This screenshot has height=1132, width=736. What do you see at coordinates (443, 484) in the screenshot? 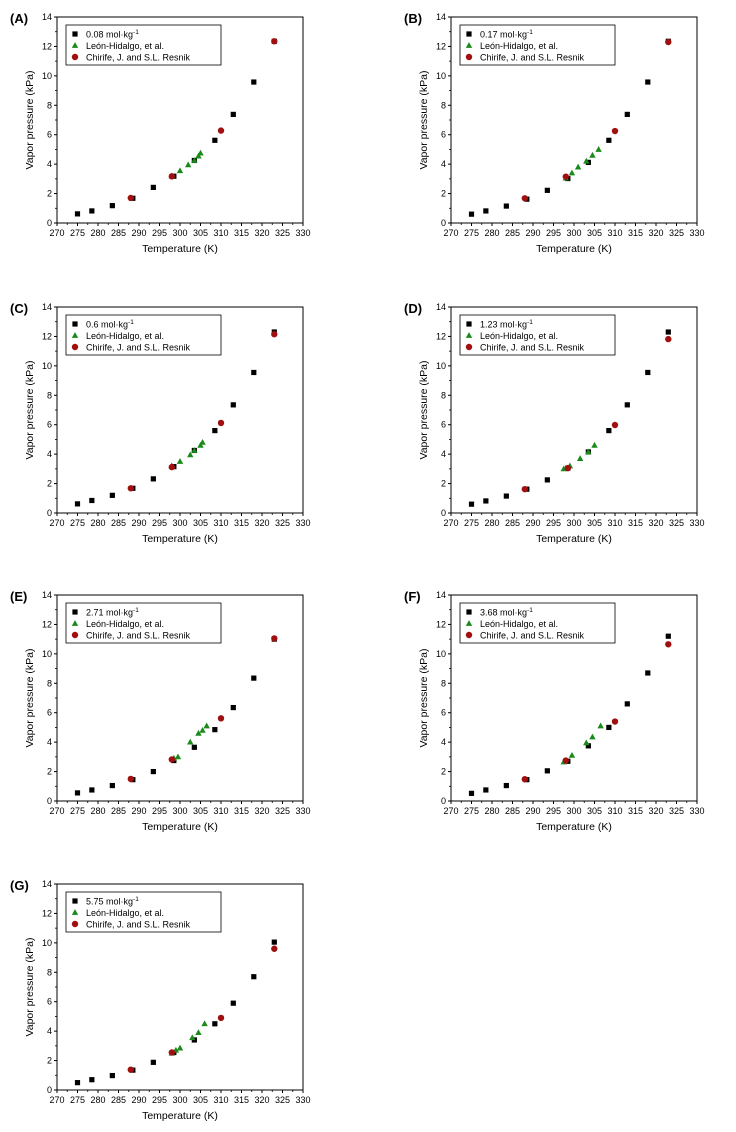
I see `y-tick-label: 2` at bounding box center [443, 484].